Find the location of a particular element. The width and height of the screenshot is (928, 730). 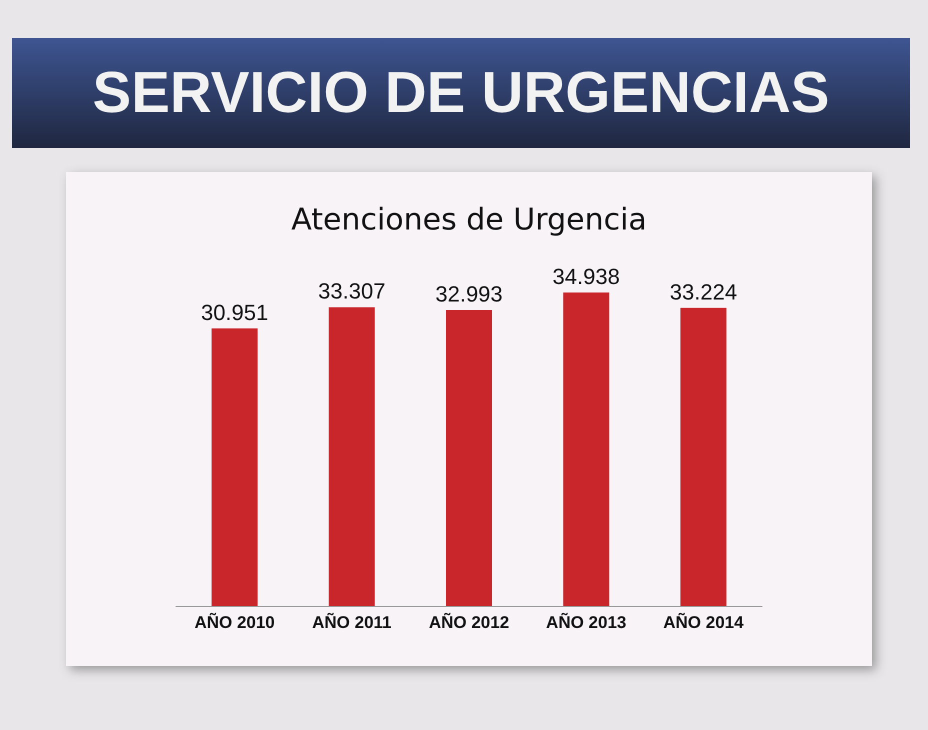

chart-title: SERVICIO DE URGENCIAS is located at coordinates (461, 93).